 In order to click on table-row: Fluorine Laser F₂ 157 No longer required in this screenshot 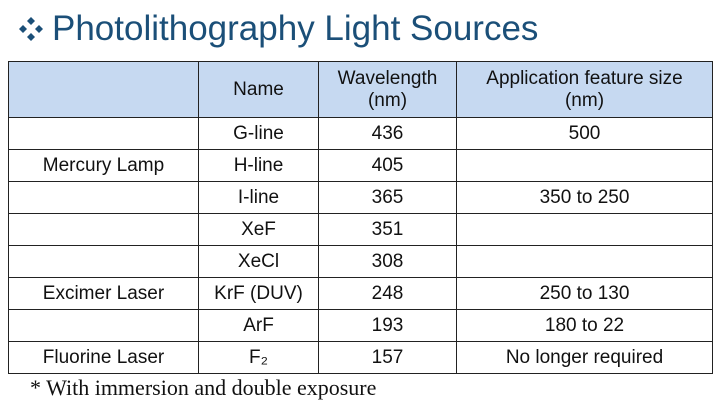, I will do `click(360, 357)`.